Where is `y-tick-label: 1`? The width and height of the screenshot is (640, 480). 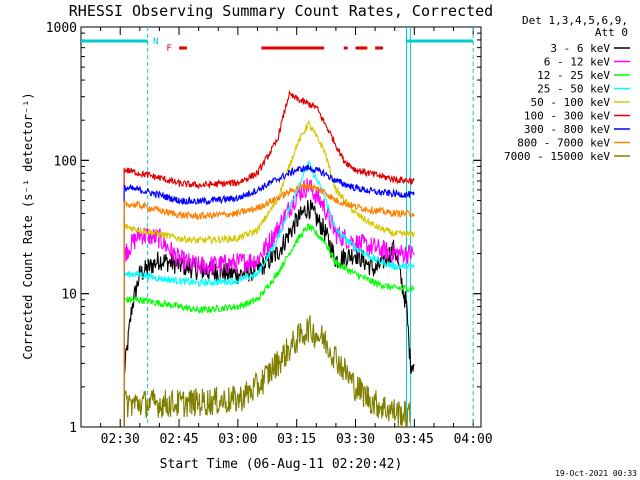 y-tick-label: 1 is located at coordinates (73, 428).